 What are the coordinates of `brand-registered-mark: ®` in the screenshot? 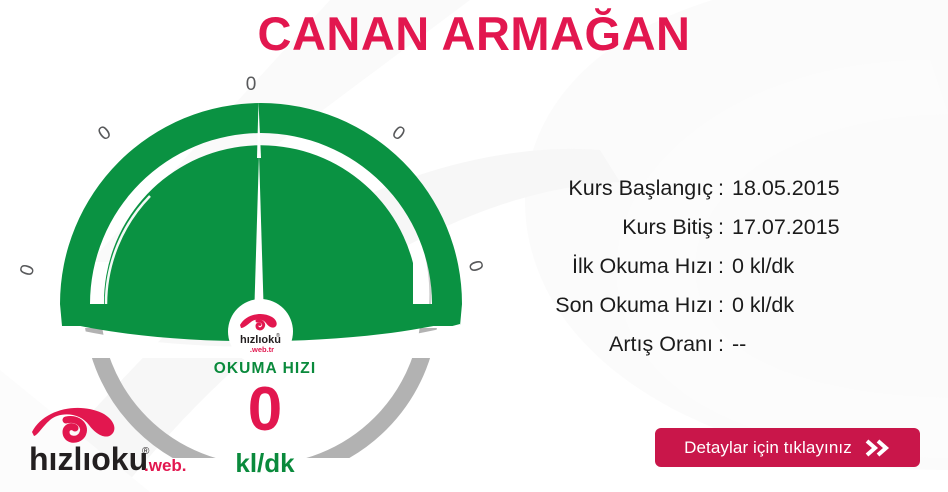 It's located at (146, 451).